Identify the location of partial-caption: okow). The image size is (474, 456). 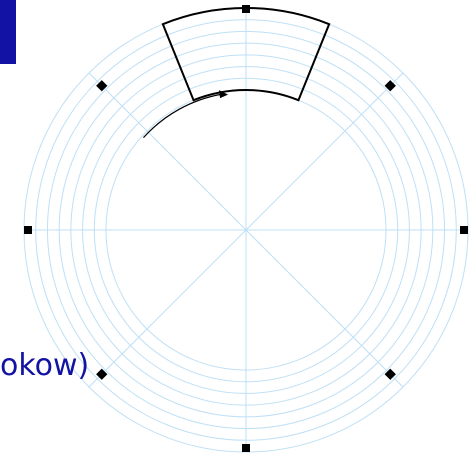
(45, 365).